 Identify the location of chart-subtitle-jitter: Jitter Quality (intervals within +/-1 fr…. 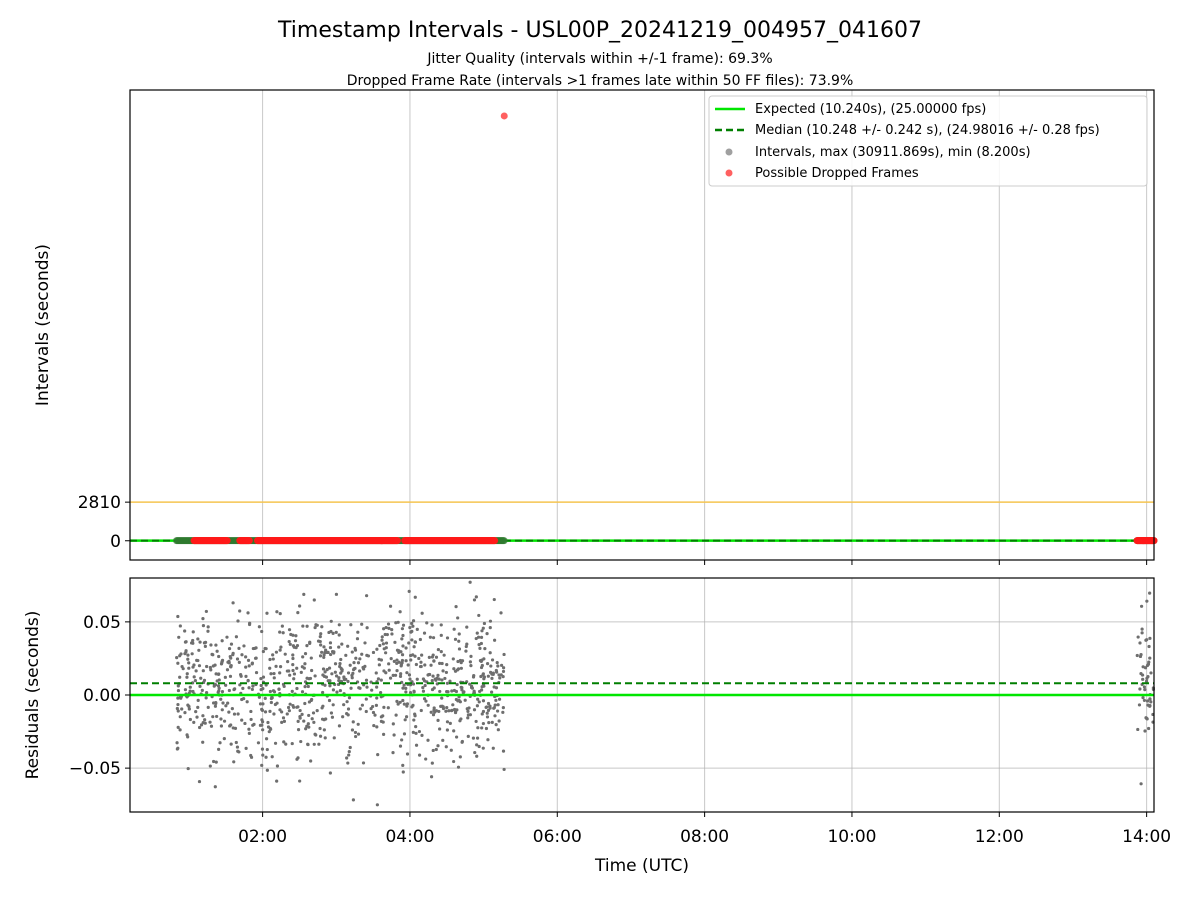
(599, 59).